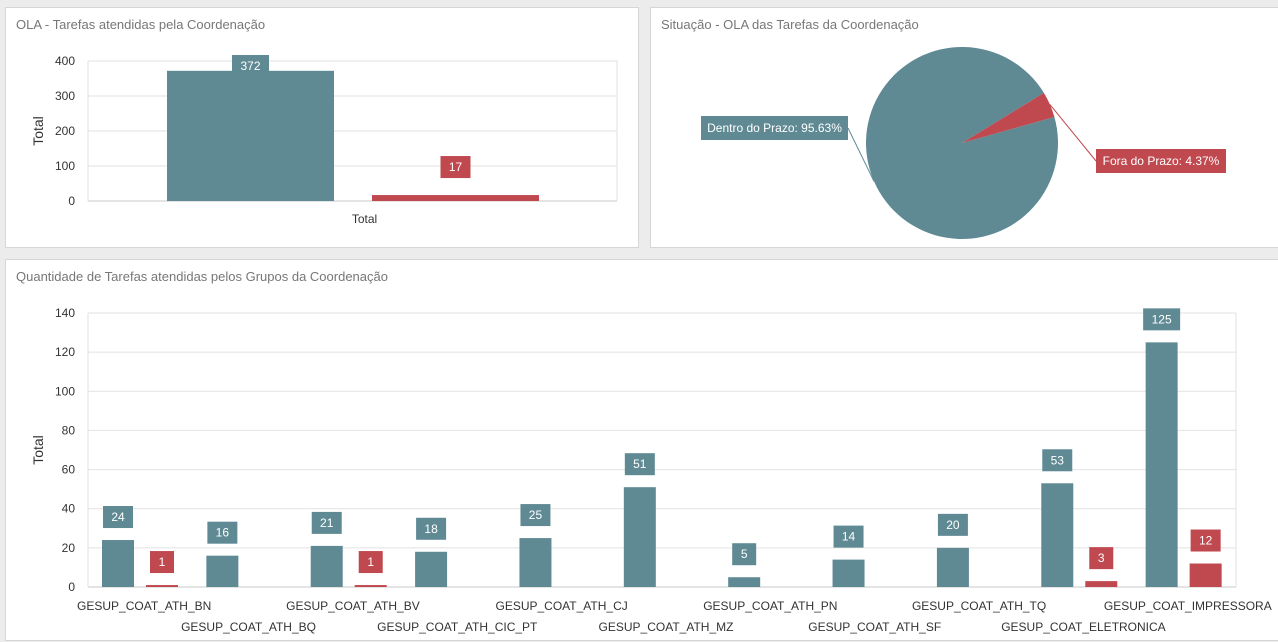 This screenshot has width=1278, height=642. Describe the element at coordinates (457, 627) in the screenshot. I see `groups-x-tick-label: GESUP_COAT_ATH_CIC_PT` at that location.